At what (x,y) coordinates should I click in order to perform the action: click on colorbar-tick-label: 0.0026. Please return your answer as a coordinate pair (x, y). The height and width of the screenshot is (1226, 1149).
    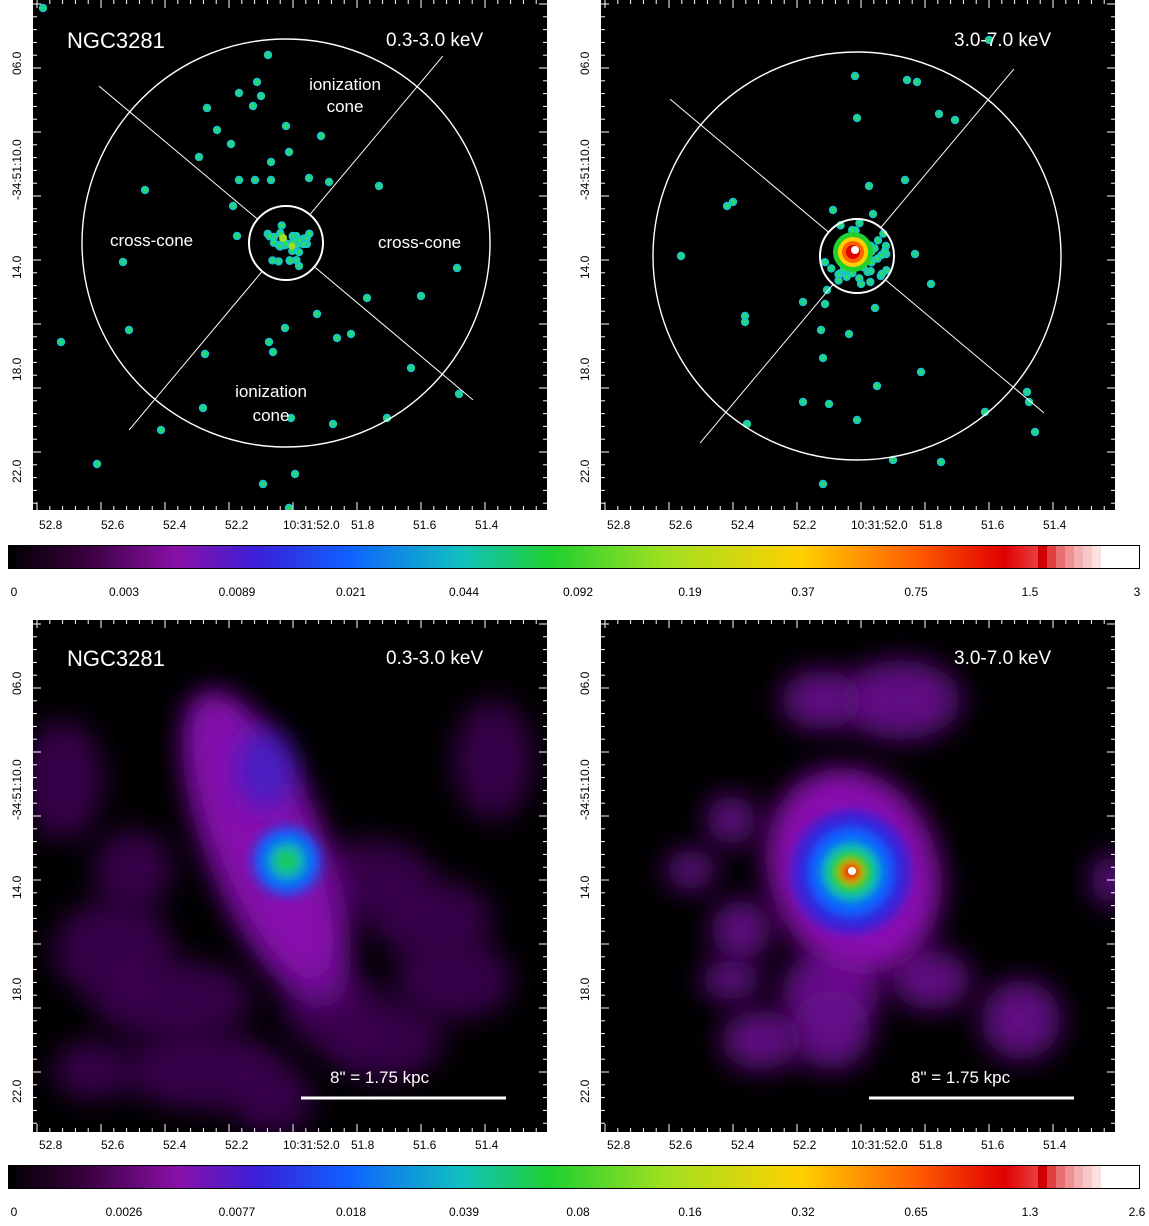
    Looking at the image, I should click on (124, 1212).